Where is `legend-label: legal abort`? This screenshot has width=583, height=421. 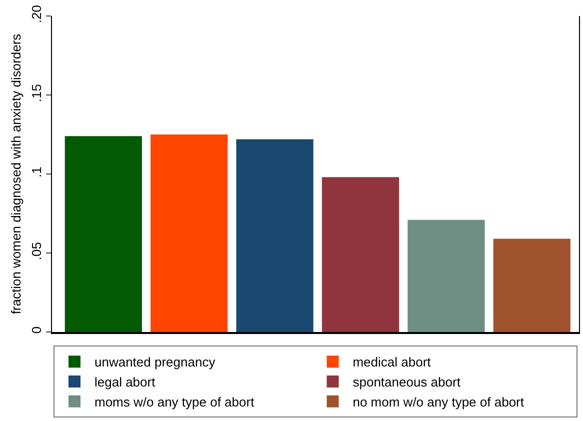 legend-label: legal abort is located at coordinates (125, 382).